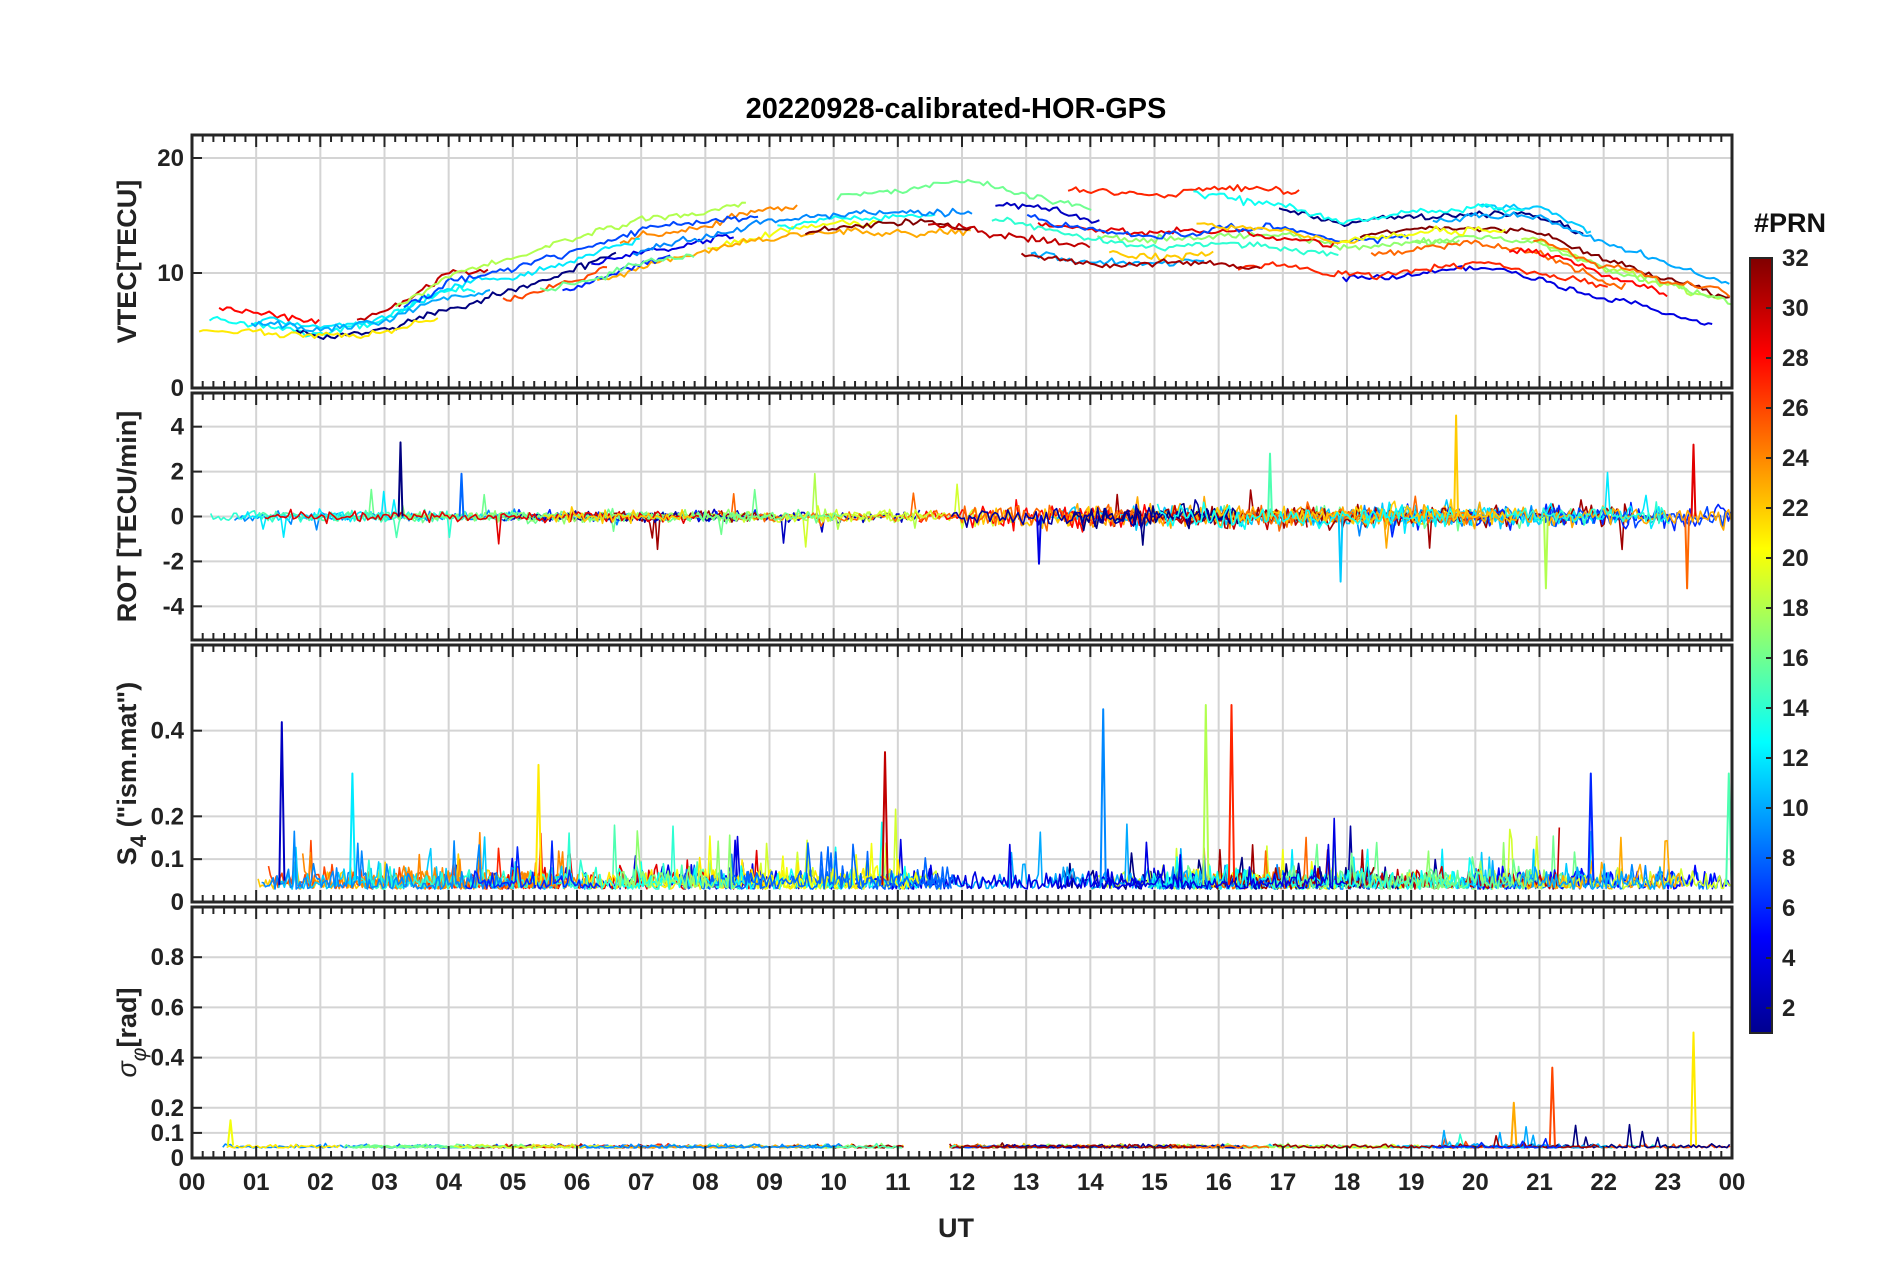 Image resolution: width=1902 pixels, height=1272 pixels. What do you see at coordinates (833, 1182) in the screenshot?
I see `x-tick-label: 10` at bounding box center [833, 1182].